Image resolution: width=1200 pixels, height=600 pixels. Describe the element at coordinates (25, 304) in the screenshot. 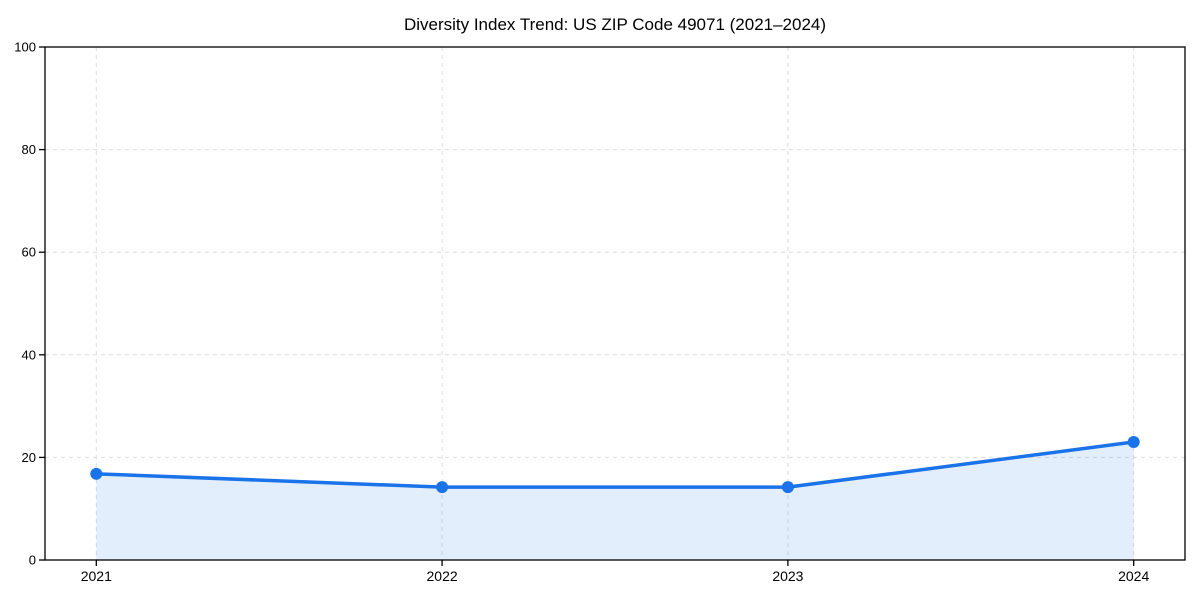

I see `y-tick-labels: 0 20 40 60 80 100` at that location.